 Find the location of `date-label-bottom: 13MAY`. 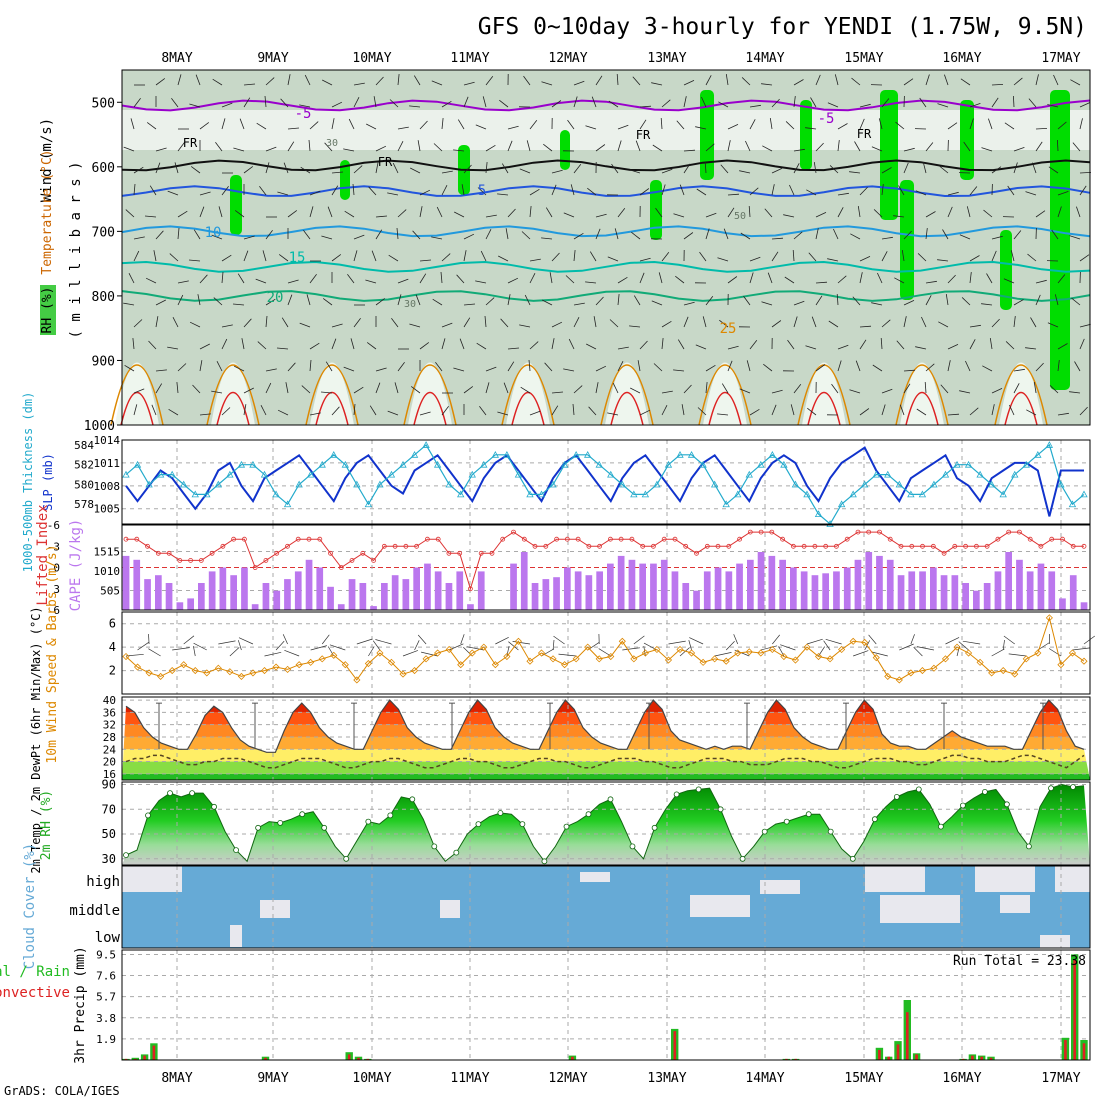

date-label-bottom: 13MAY is located at coordinates (666, 1078).